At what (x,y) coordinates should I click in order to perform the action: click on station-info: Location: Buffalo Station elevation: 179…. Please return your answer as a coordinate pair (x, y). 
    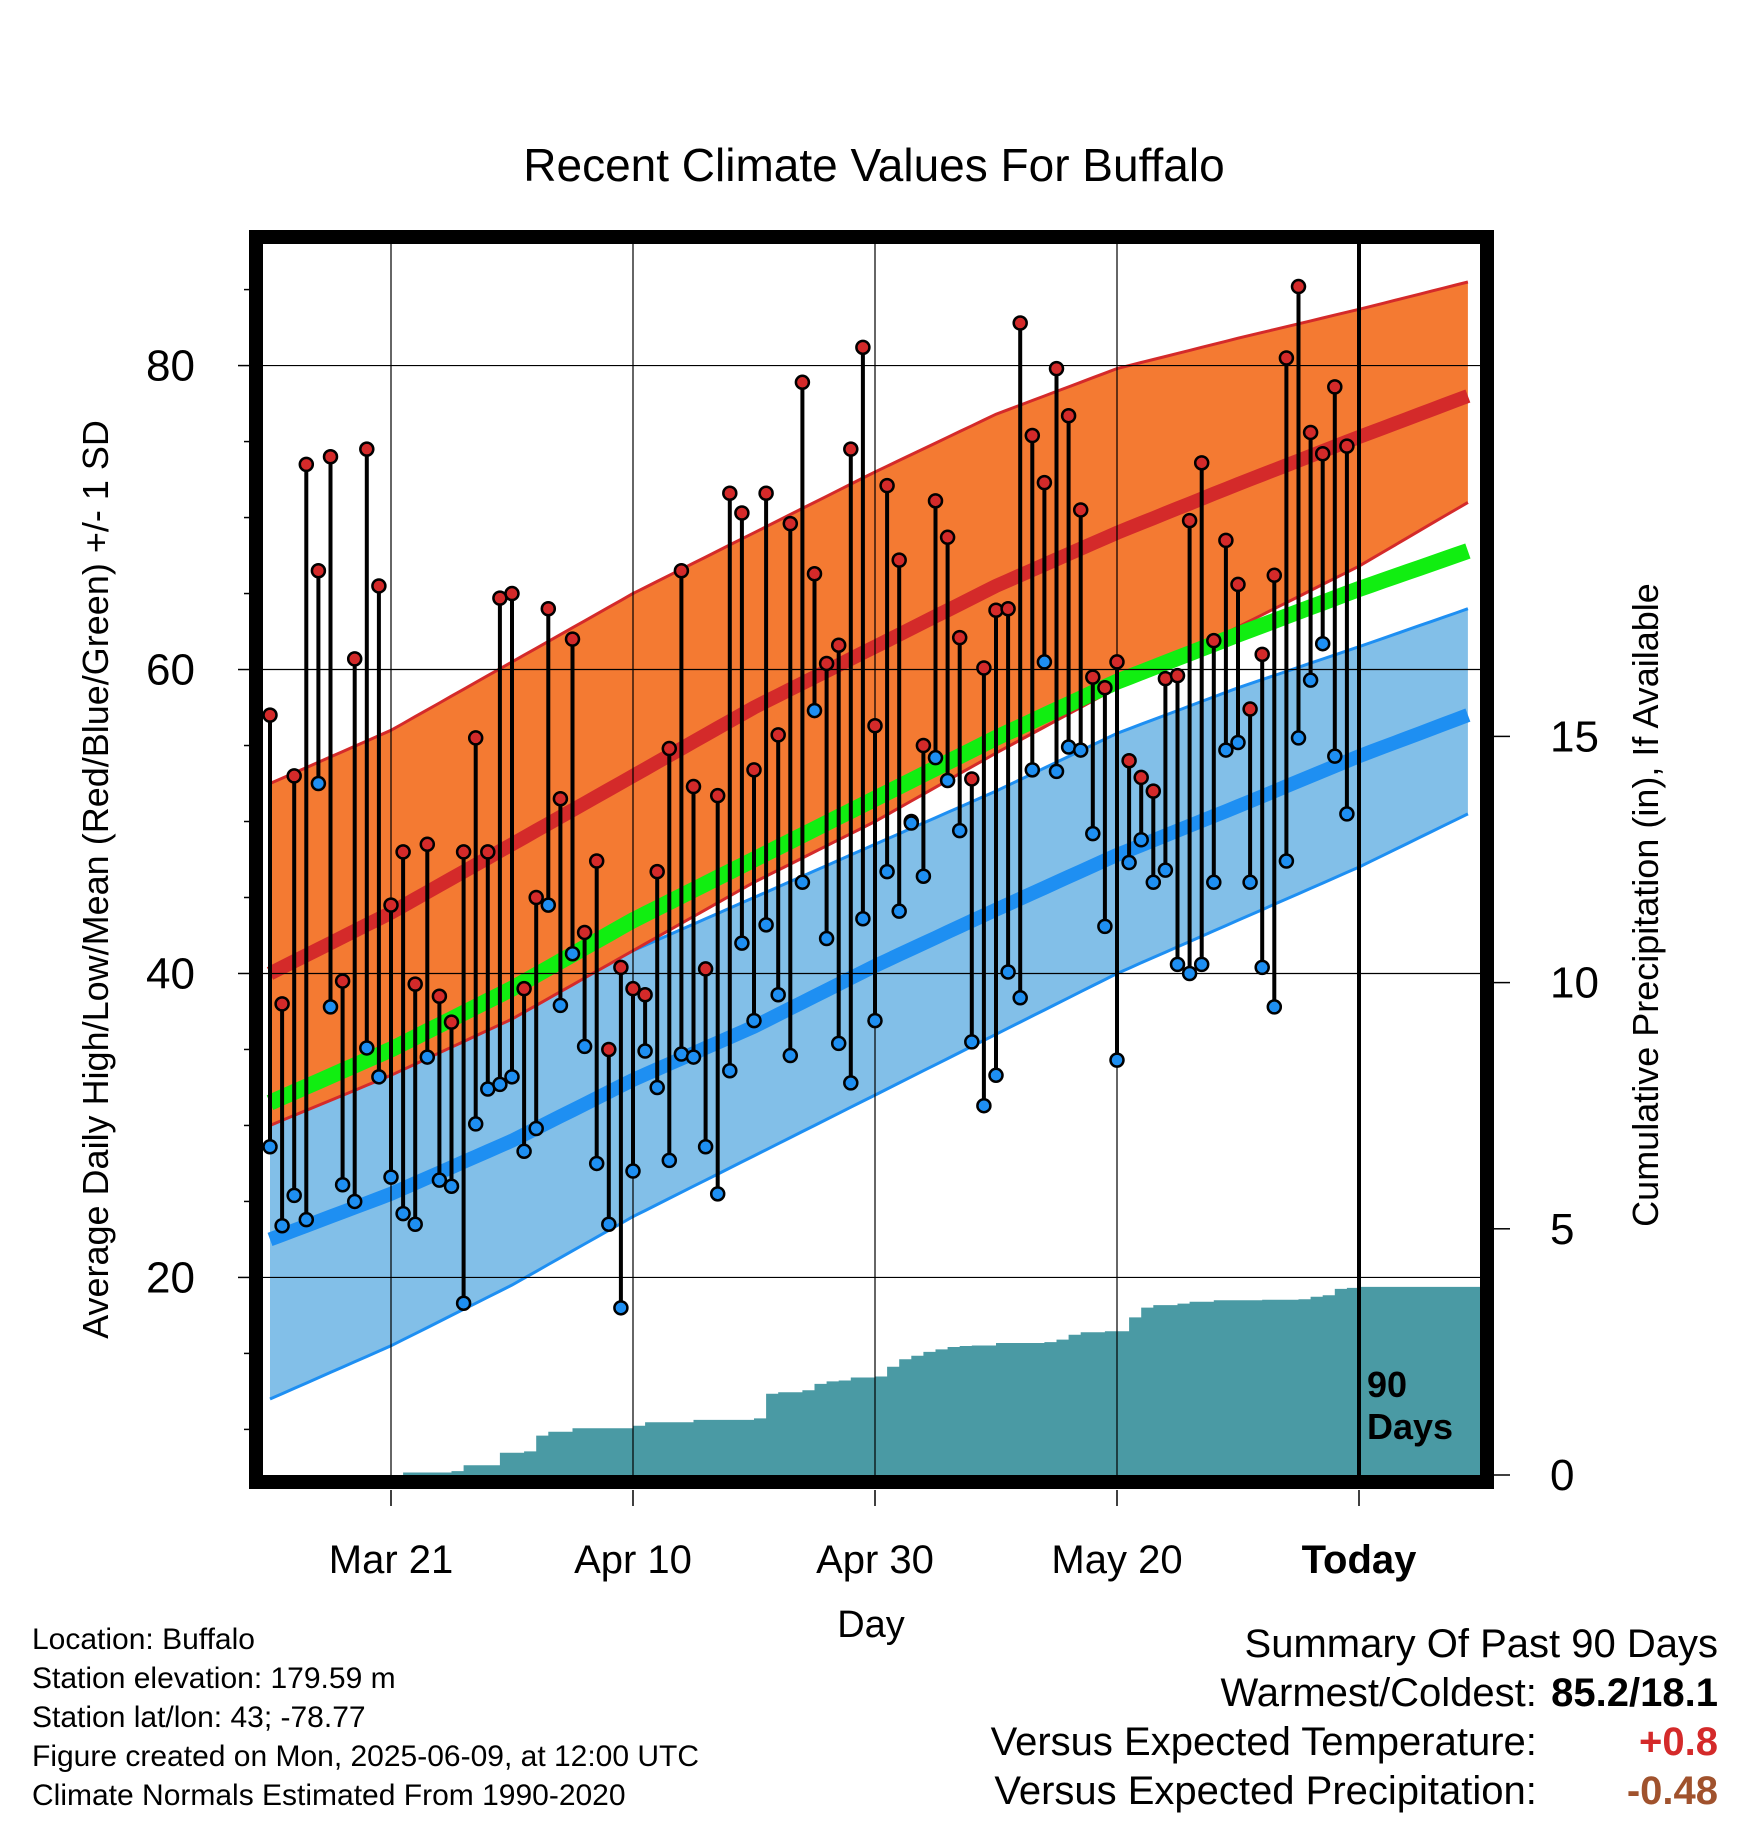
    Looking at the image, I should click on (365, 1717).